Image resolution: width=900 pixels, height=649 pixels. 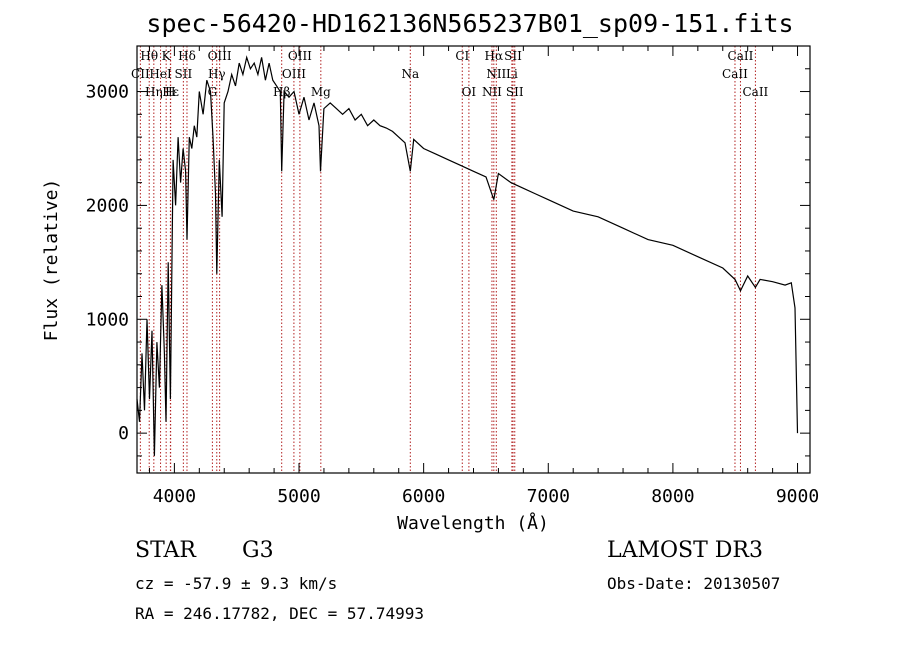 What do you see at coordinates (140, 74) in the screenshot?
I see `line-marker-label: CII` at bounding box center [140, 74].